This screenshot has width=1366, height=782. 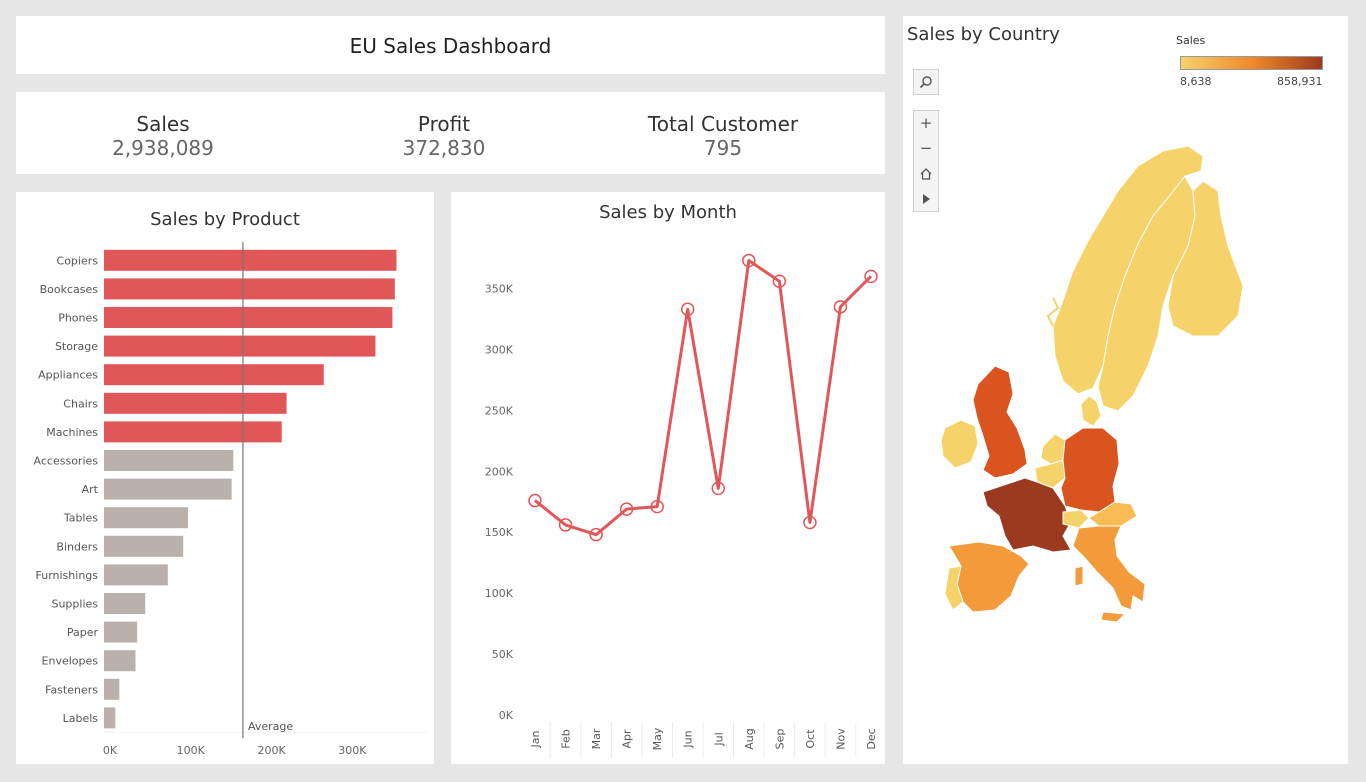 I want to click on y-tick-label: 350K, so click(x=499, y=289).